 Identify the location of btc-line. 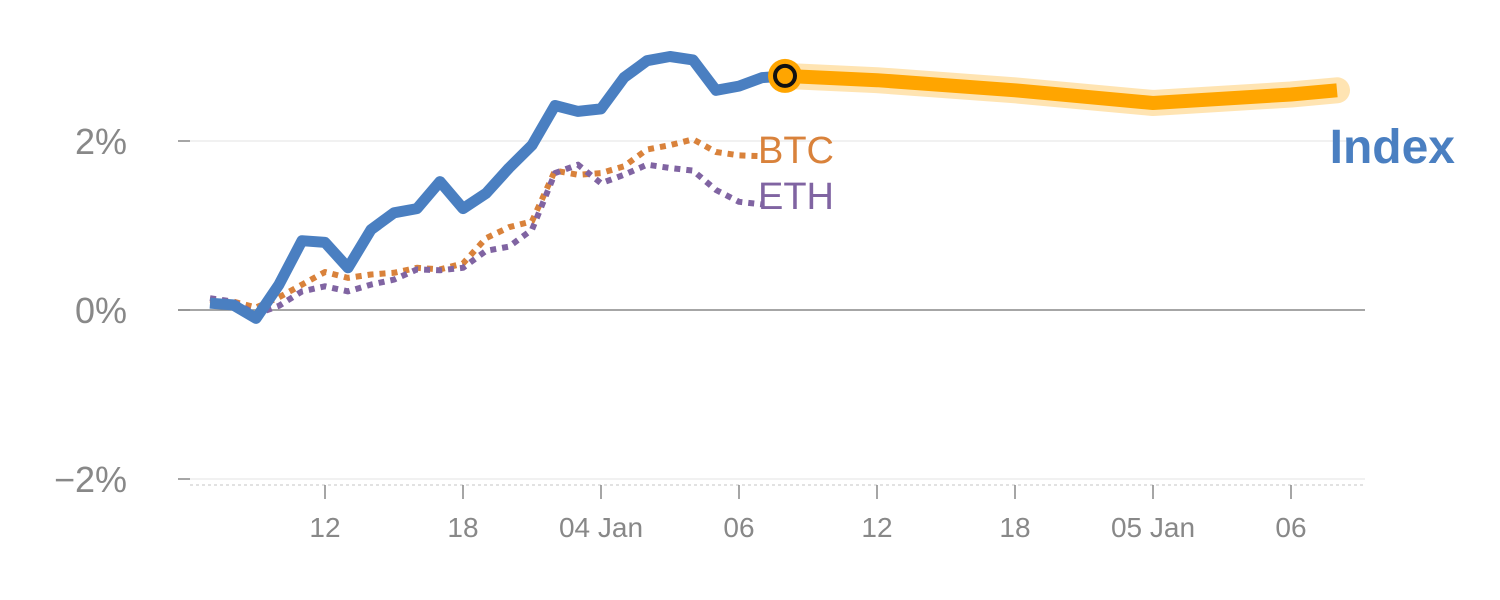
(486, 223).